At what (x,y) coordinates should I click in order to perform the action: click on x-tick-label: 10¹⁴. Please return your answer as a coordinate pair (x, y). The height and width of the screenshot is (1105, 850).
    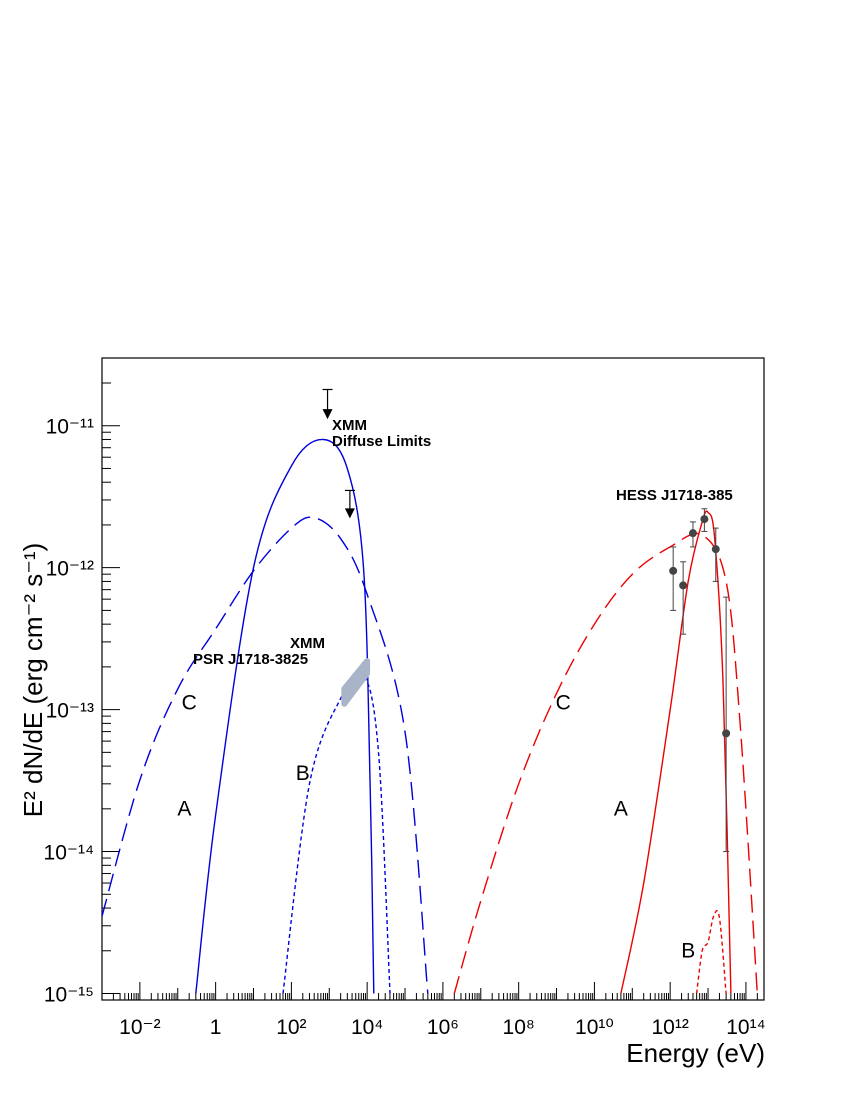
    Looking at the image, I should click on (745, 1027).